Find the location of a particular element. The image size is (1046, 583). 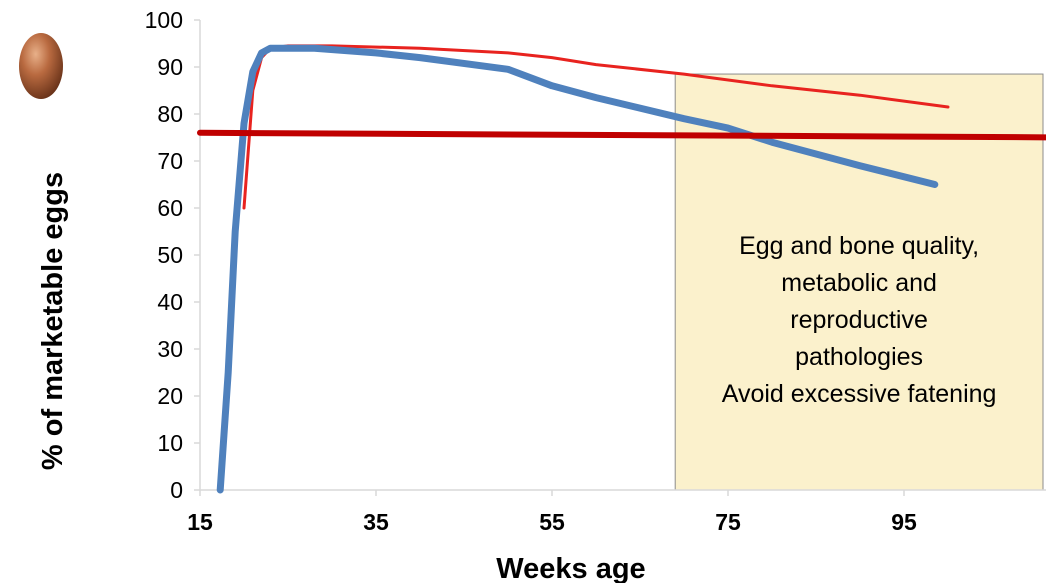

y-tick-label: 20 is located at coordinates (170, 396).